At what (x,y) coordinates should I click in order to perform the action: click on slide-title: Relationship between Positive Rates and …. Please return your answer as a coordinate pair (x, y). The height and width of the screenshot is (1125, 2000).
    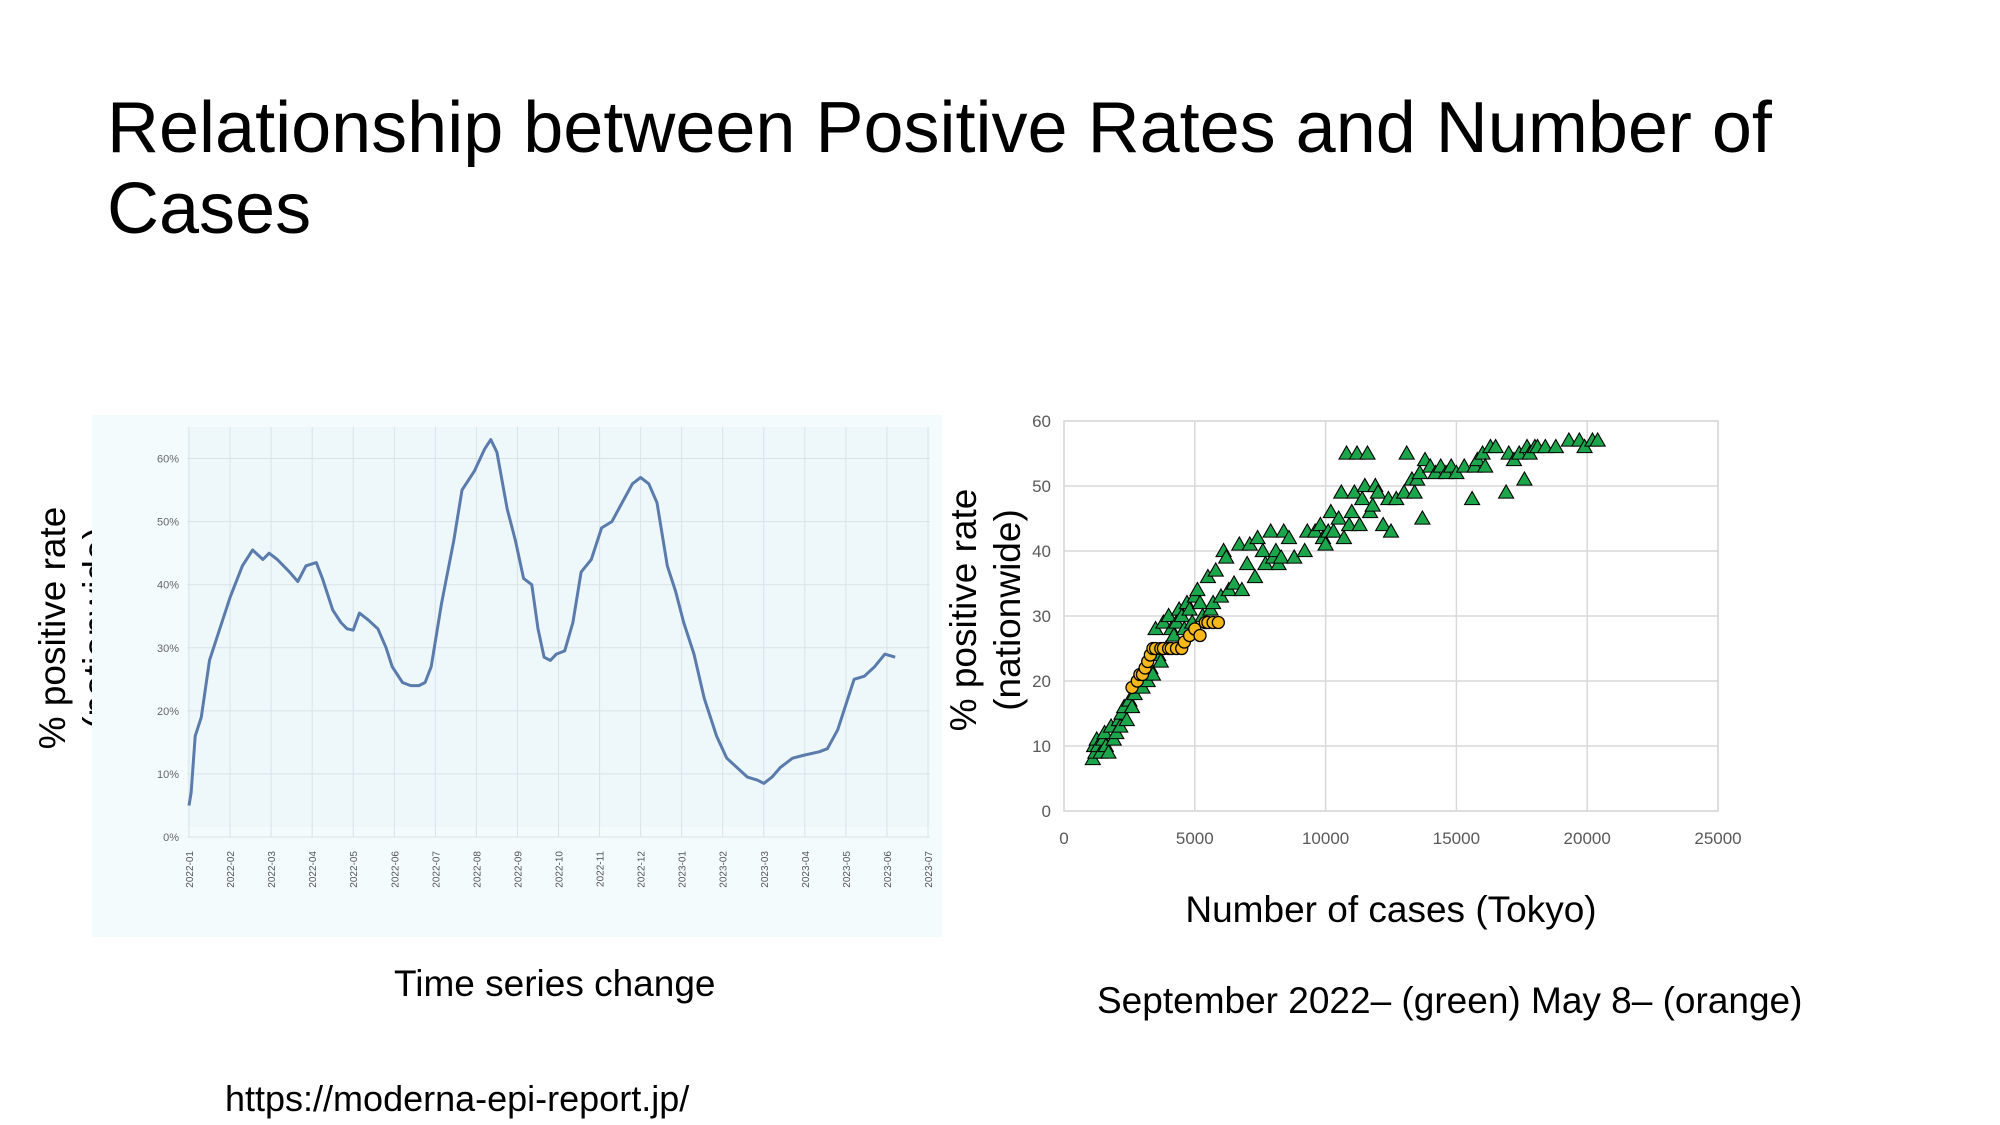
    Looking at the image, I should click on (939, 168).